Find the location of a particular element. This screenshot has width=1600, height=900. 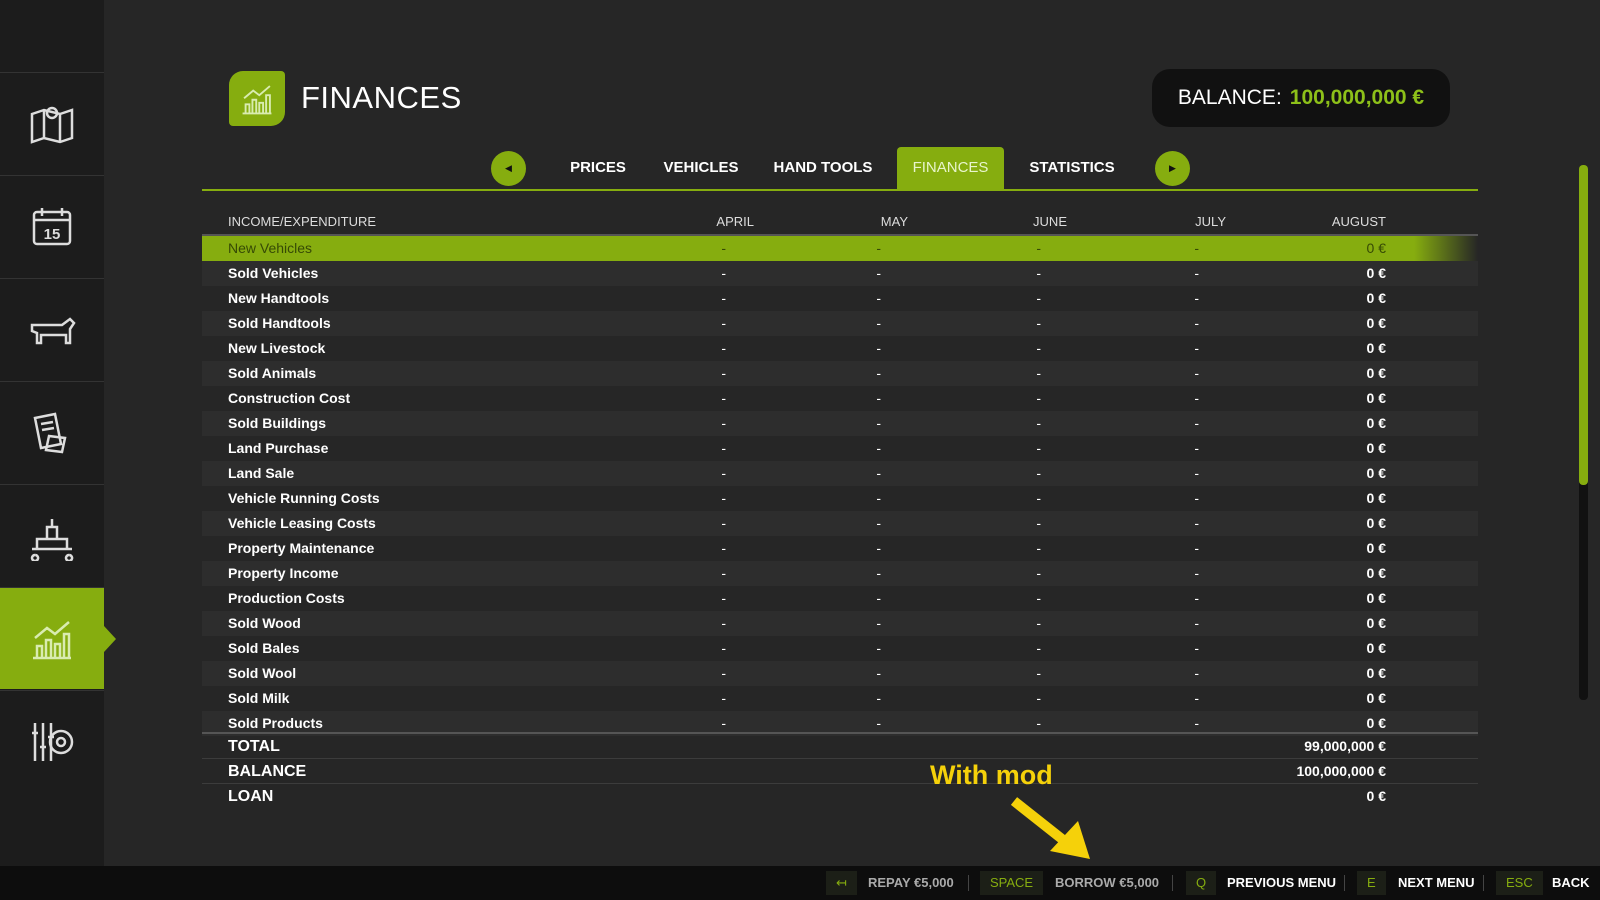

column-header: APRIL is located at coordinates (735, 221).